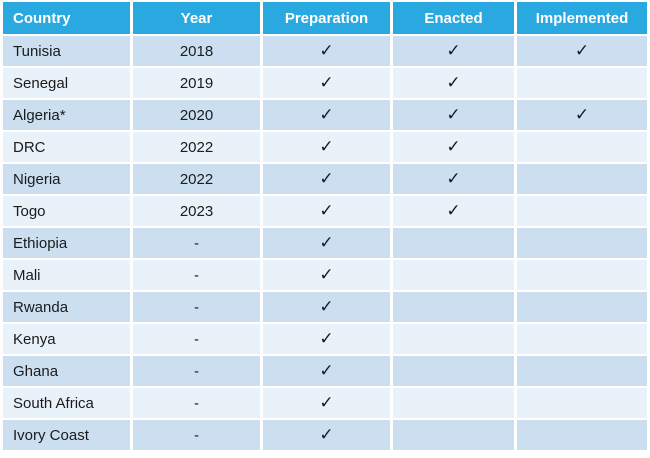 Image resolution: width=650 pixels, height=458 pixels. Describe the element at coordinates (66, 18) in the screenshot. I see `column-header-country: Country` at that location.